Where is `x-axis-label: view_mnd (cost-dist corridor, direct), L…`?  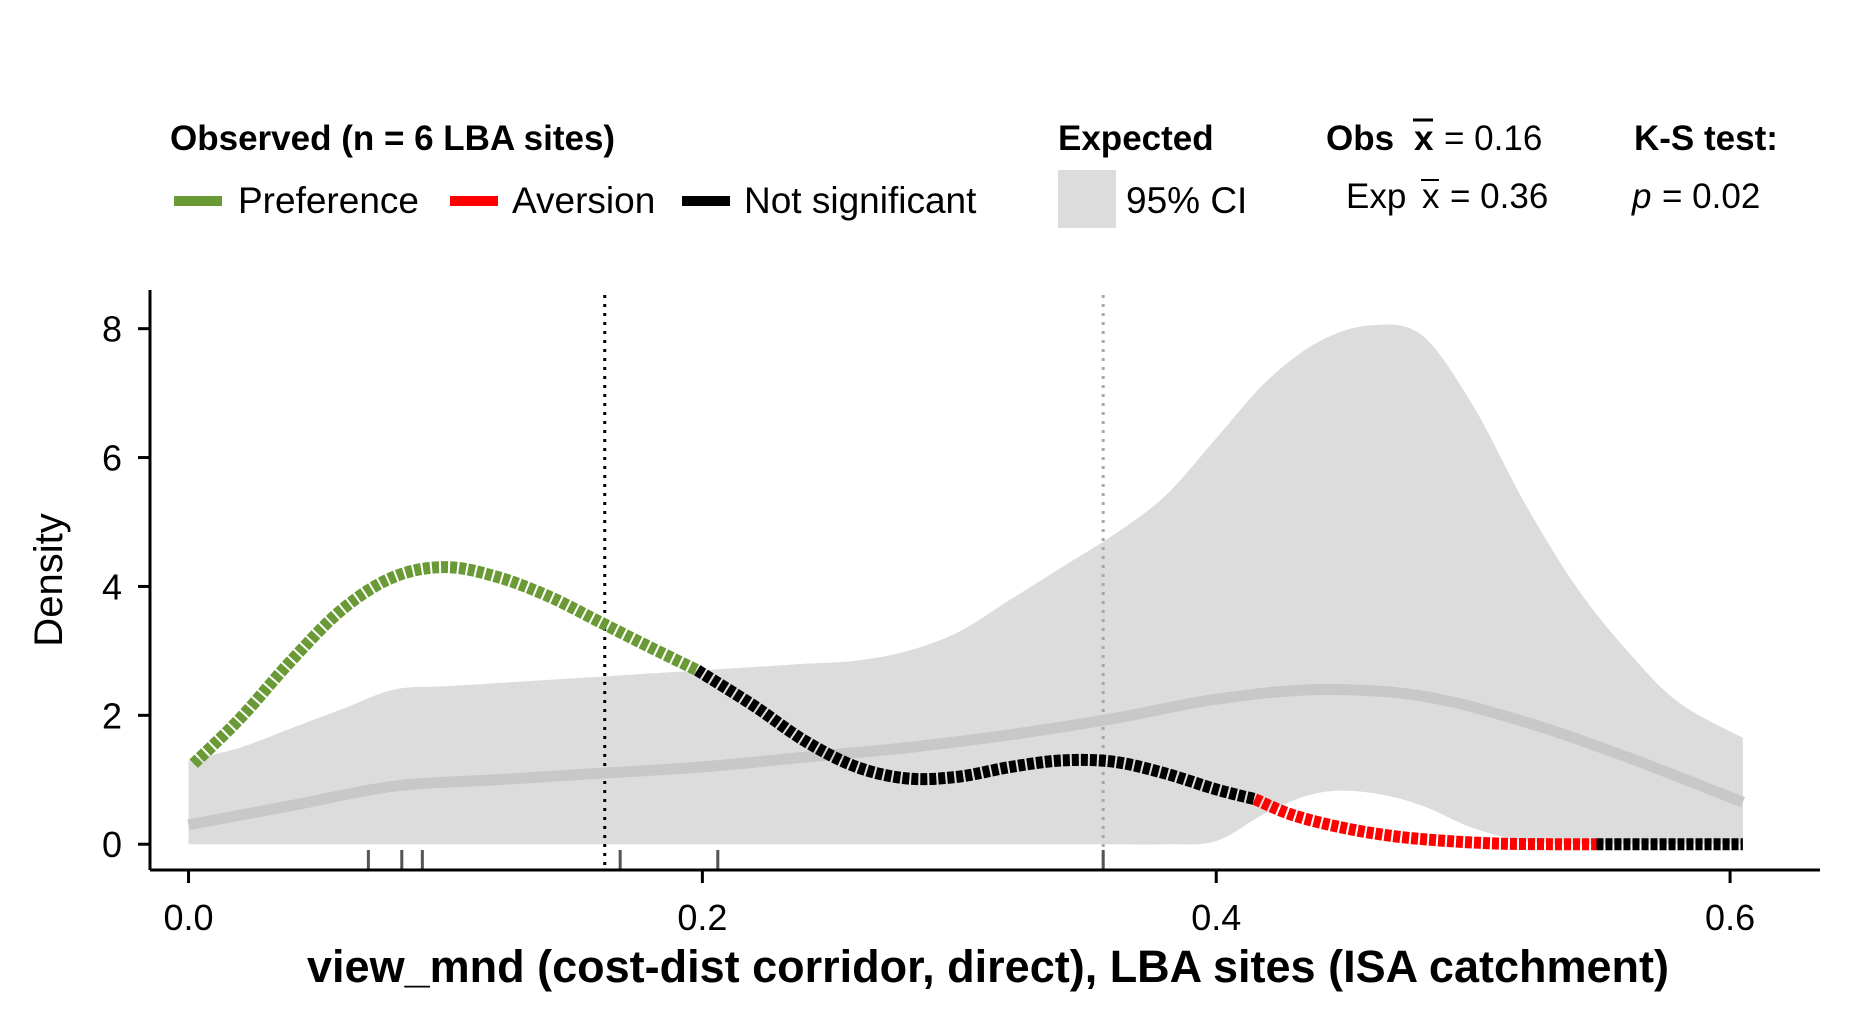 x-axis-label: view_mnd (cost-dist corridor, direct), L… is located at coordinates (988, 966).